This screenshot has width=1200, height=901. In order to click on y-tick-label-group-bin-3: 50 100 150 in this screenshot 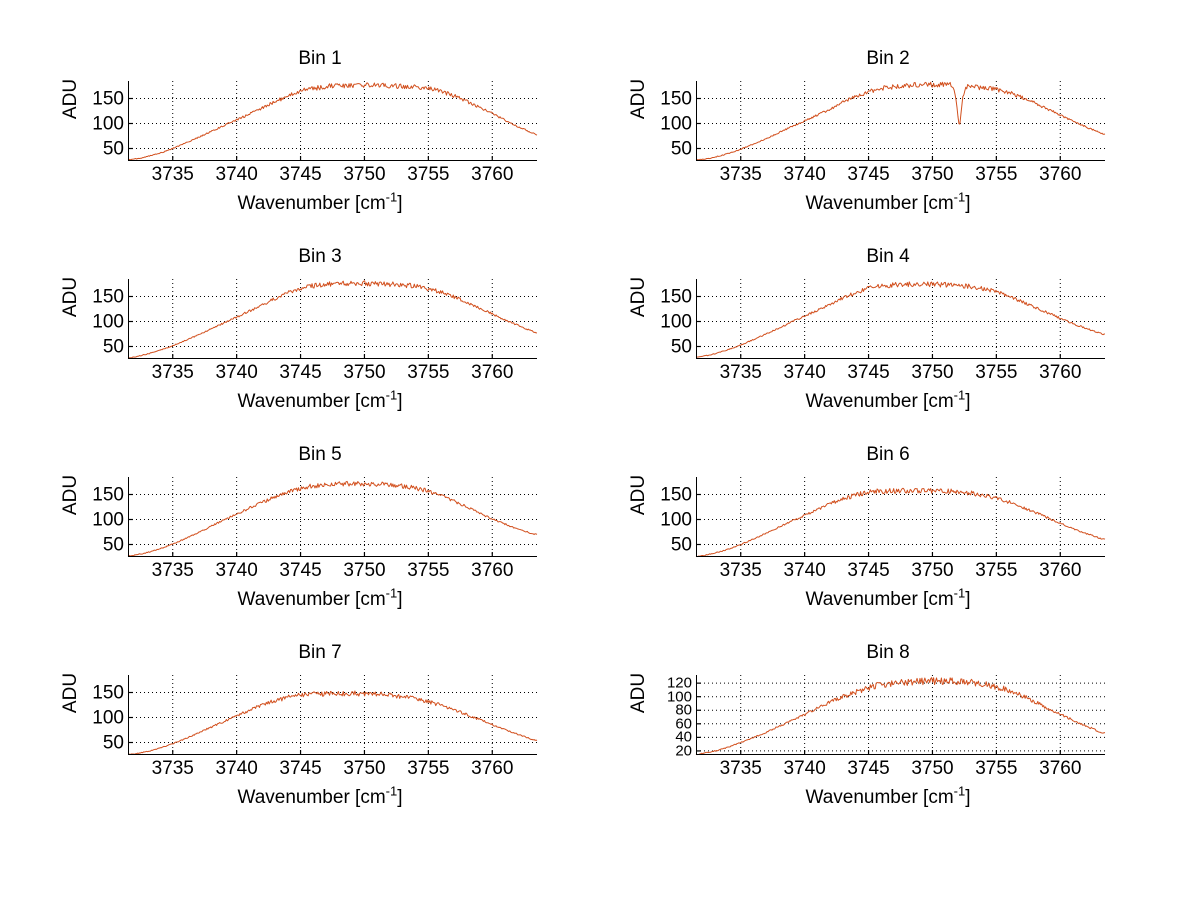, I will do `click(98, 319)`.